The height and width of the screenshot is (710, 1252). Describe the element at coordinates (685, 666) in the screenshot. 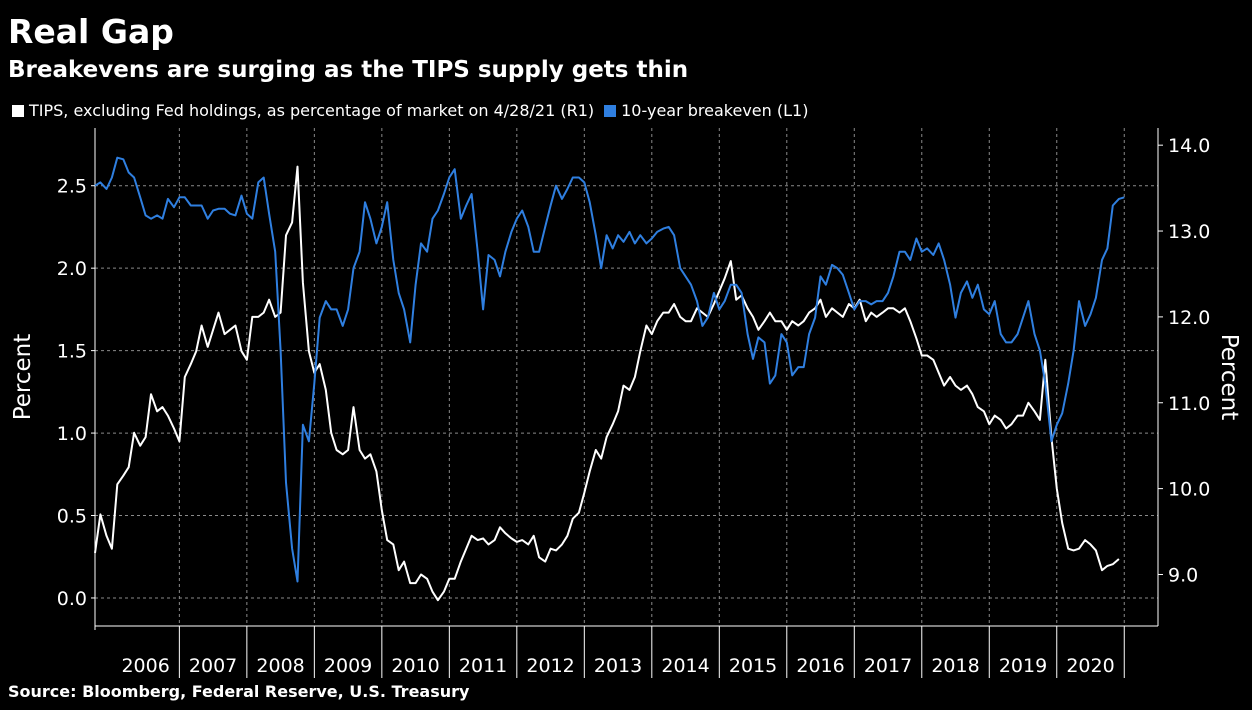

I see `x-tick-label: 2014` at that location.